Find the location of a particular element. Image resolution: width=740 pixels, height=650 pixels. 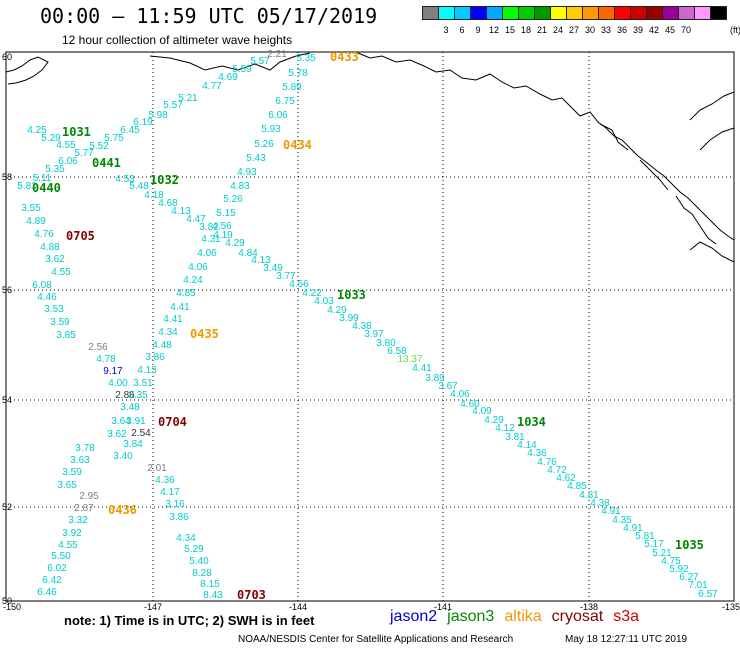

wave-height-value: 4.48 is located at coordinates (162, 345).